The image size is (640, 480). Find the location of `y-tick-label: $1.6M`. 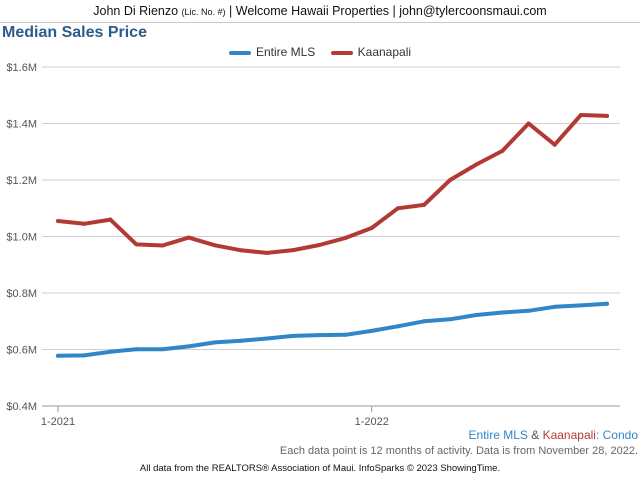

y-tick-label: $1.6M is located at coordinates (21, 68).